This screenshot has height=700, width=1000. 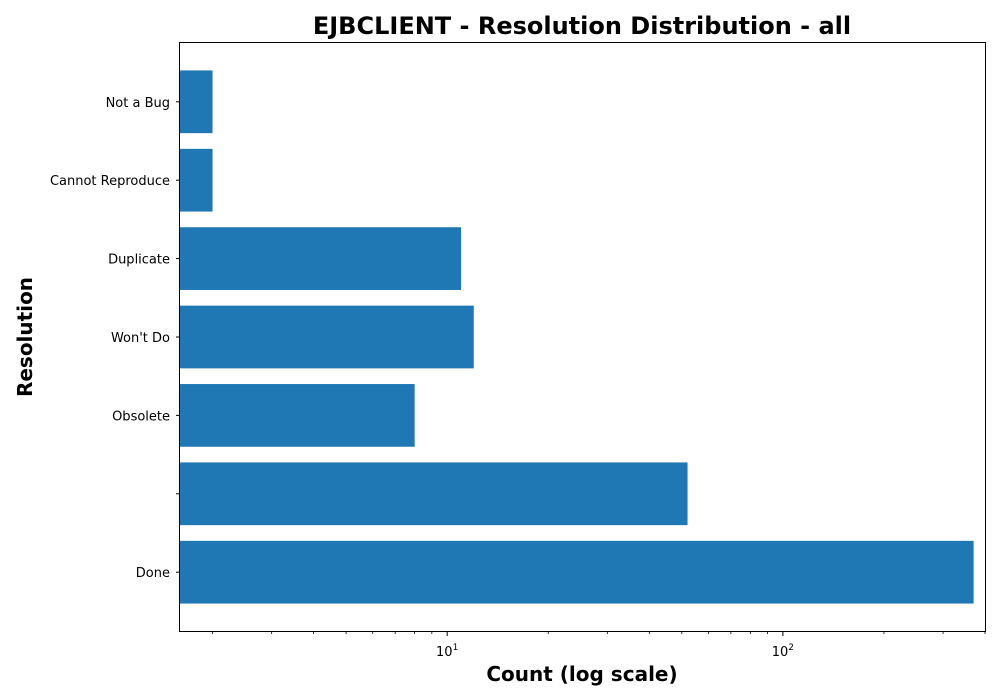 What do you see at coordinates (297, 415) in the screenshot?
I see `bar-obsolete` at bounding box center [297, 415].